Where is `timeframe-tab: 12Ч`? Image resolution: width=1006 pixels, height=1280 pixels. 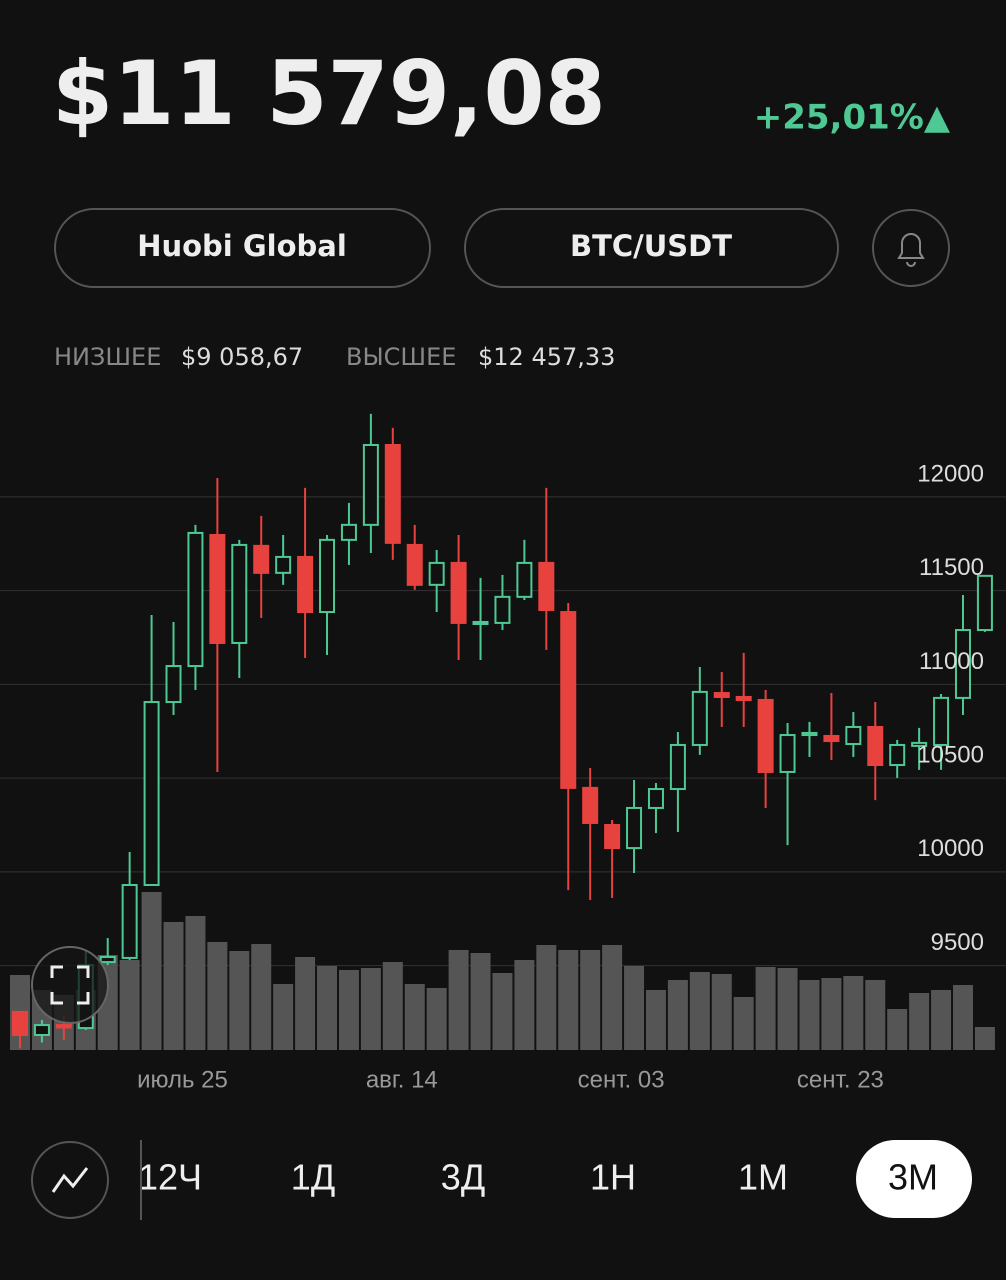 timeframe-tab: 12Ч is located at coordinates (170, 1177).